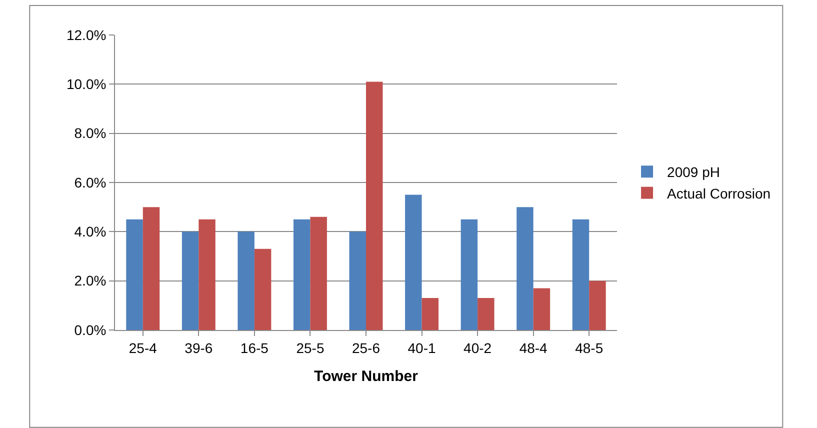  What do you see at coordinates (86, 84) in the screenshot?
I see `y-tick-label: 10.0%` at bounding box center [86, 84].